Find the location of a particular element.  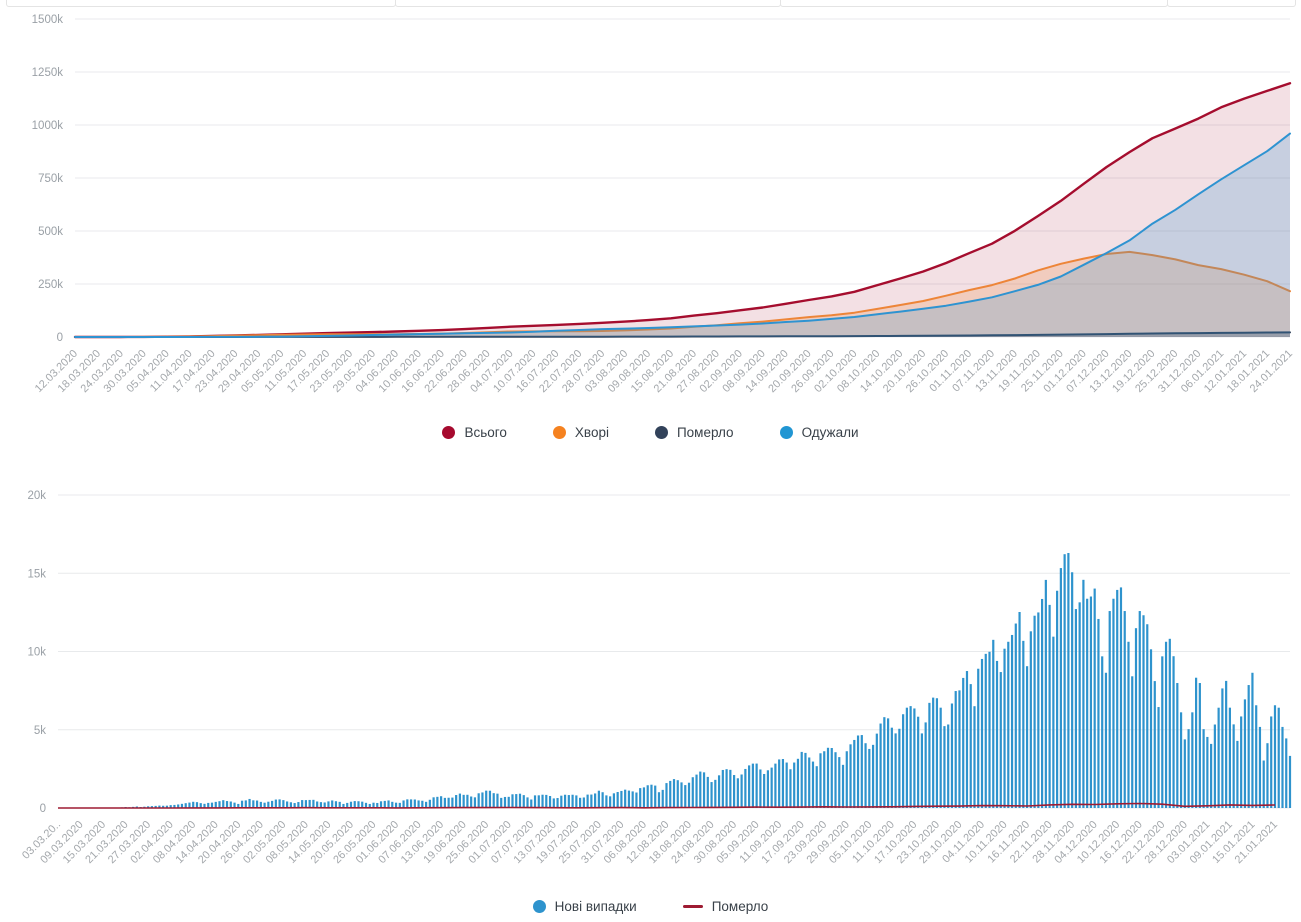

legend-item: Одужали is located at coordinates (819, 432).